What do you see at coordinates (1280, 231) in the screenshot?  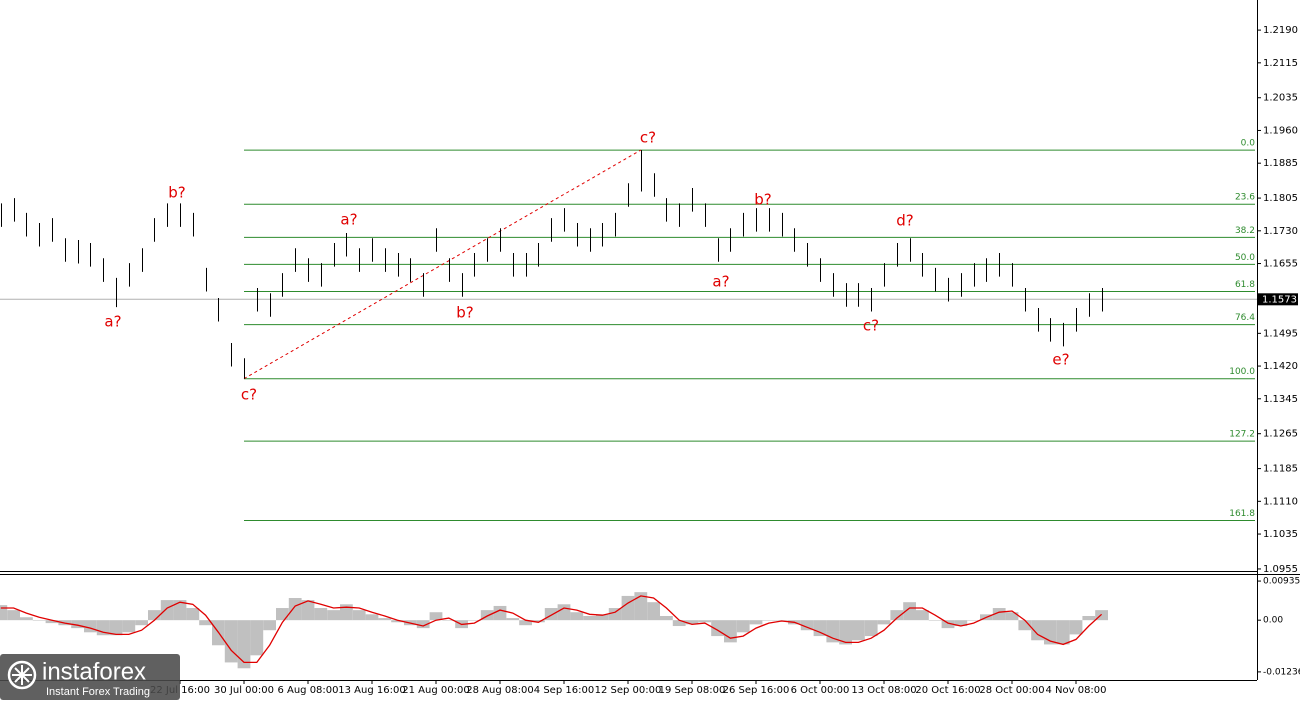 I see `y-tick-label: 1.1730` at bounding box center [1280, 231].